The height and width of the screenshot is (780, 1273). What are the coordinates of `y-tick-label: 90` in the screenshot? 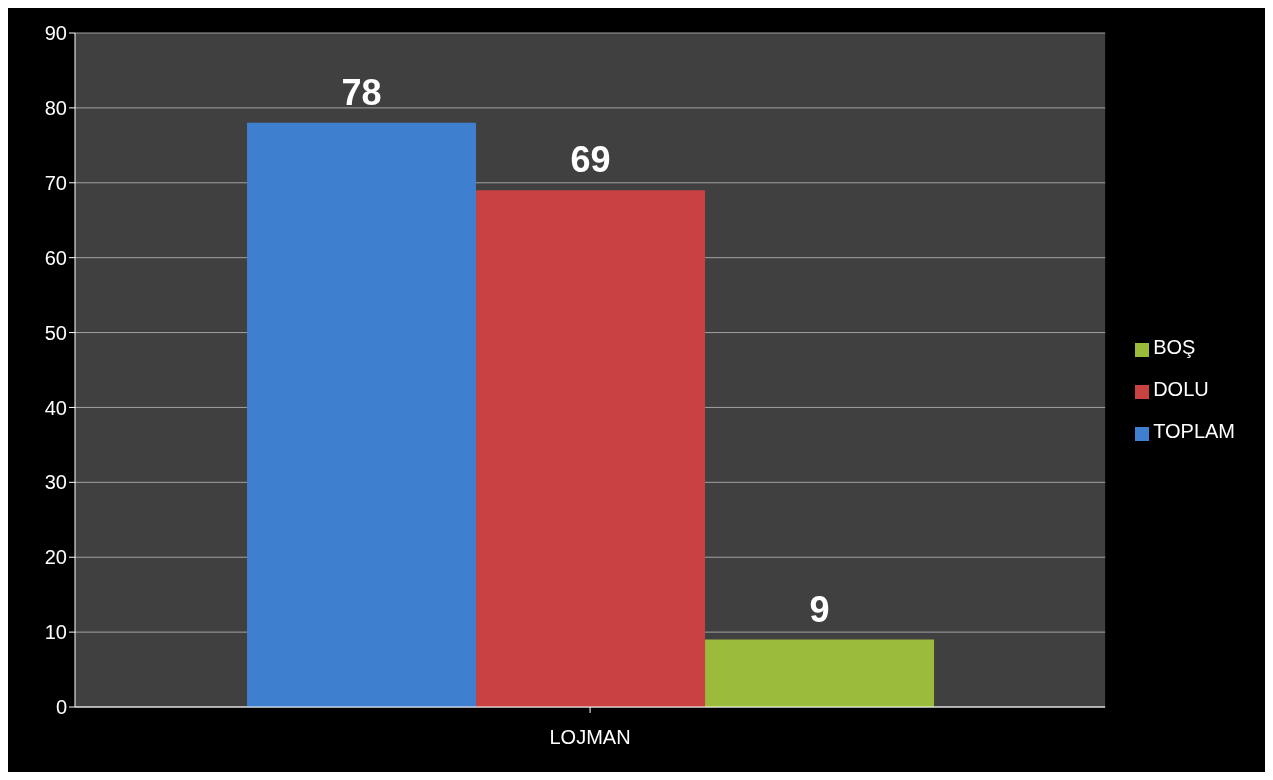 It's located at (55, 33).